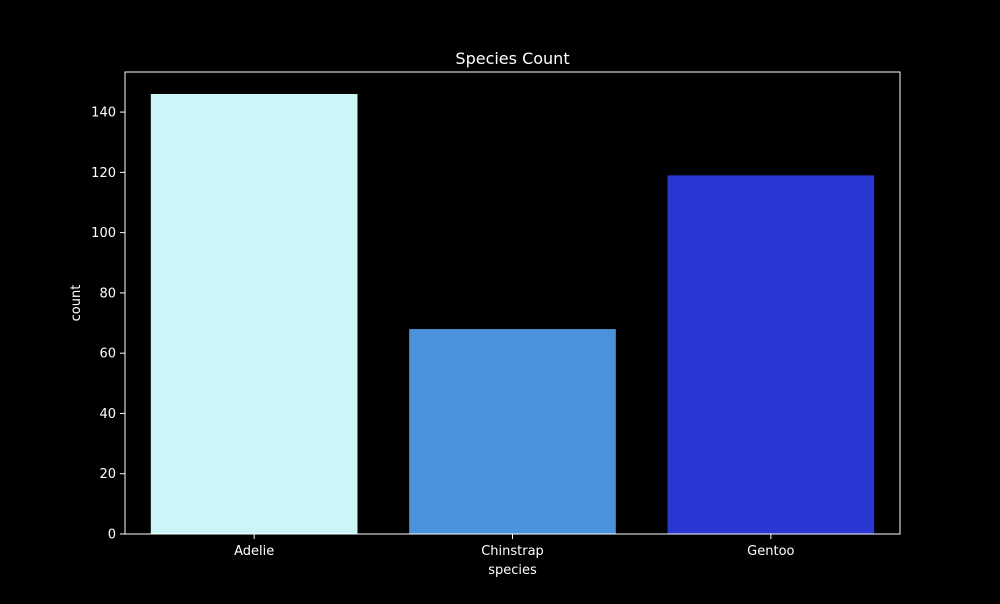  What do you see at coordinates (112, 535) in the screenshot?
I see `y-tick-label: 0` at bounding box center [112, 535].